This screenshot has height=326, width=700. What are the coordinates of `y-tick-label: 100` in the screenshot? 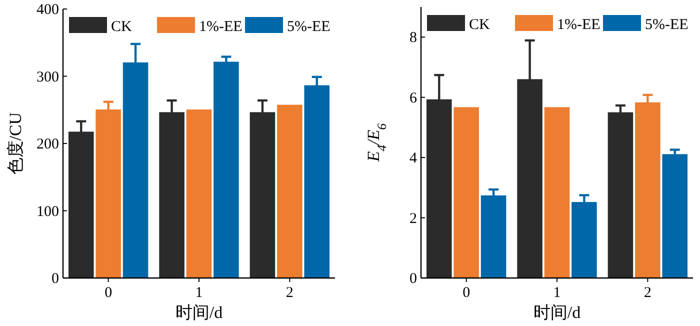 It's located at (47, 212).